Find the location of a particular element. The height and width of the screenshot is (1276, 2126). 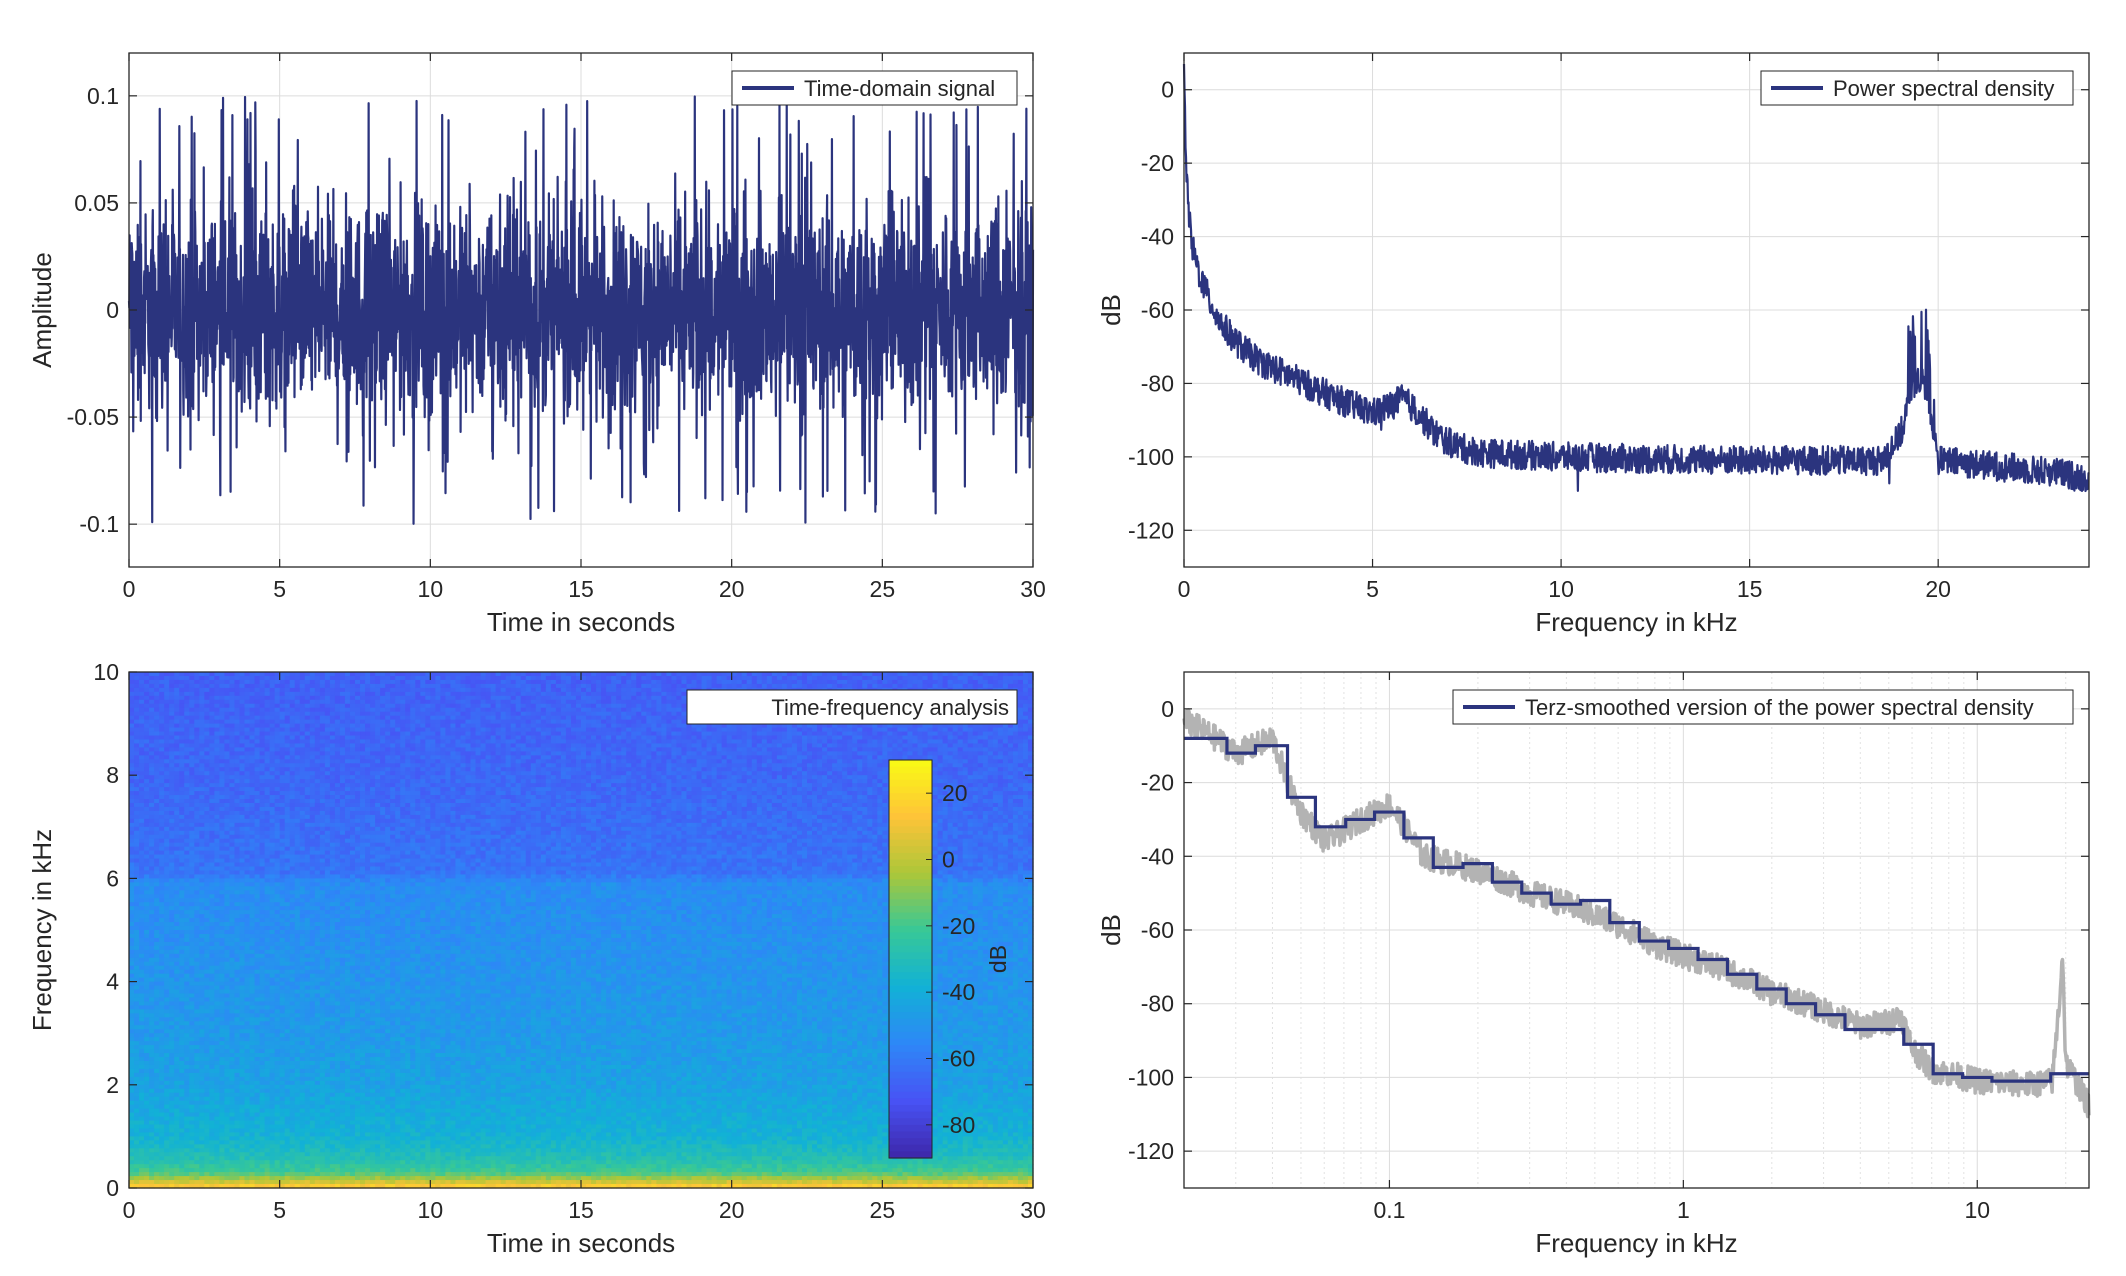

colorbar-tick-label: -60 is located at coordinates (958, 1059).